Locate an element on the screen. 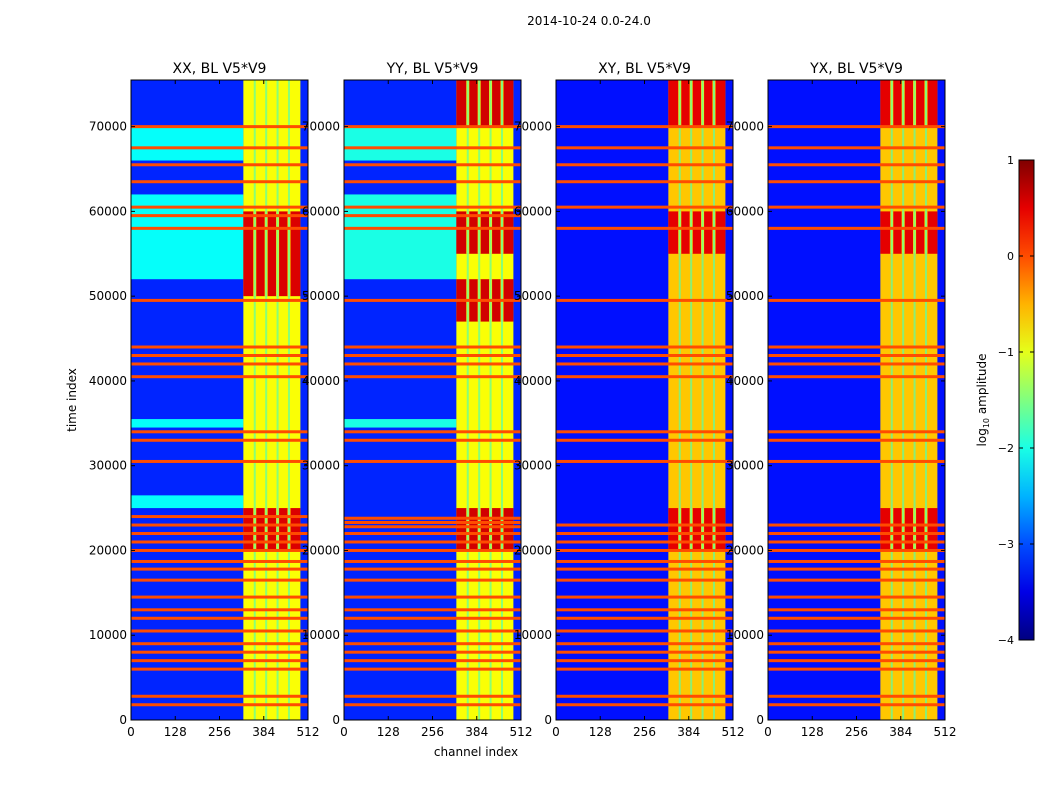 Image resolution: width=1050 pixels, height=800 pixels. y-tick-label: 30000 is located at coordinates (321, 466).